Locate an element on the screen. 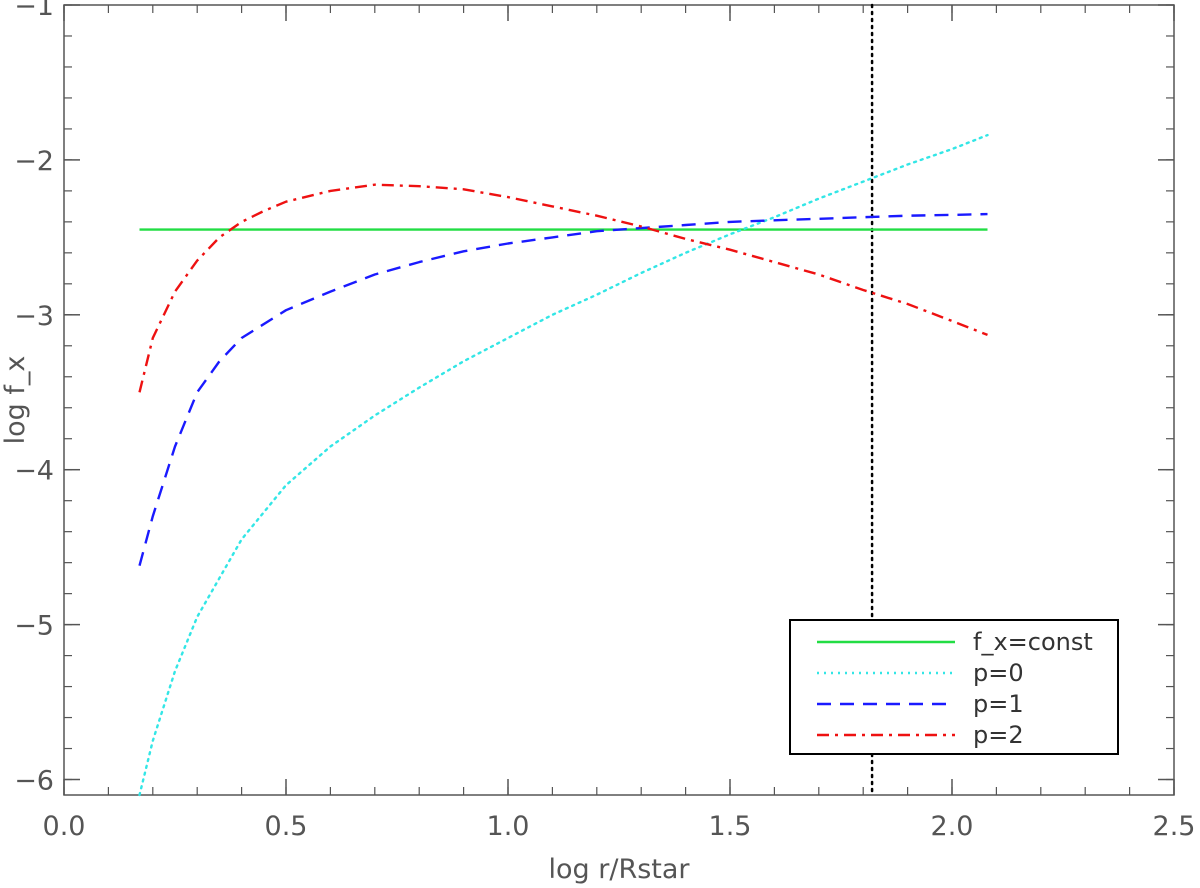  legend-label: f_x=const is located at coordinates (1033, 642).